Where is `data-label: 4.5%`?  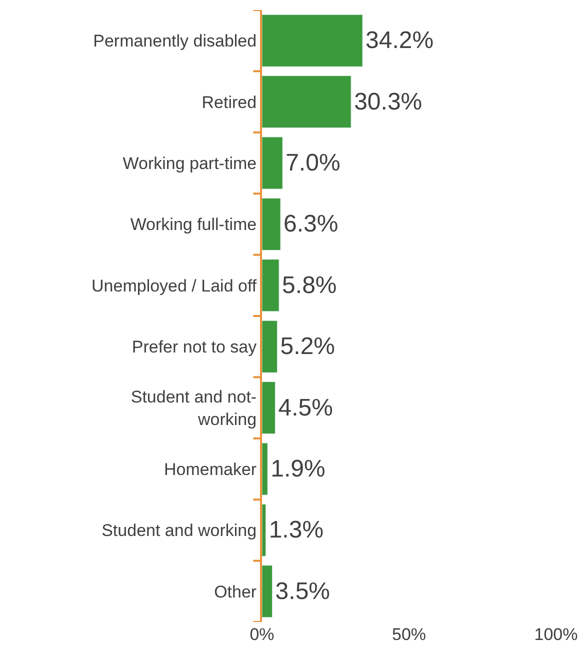 data-label: 4.5% is located at coordinates (305, 408).